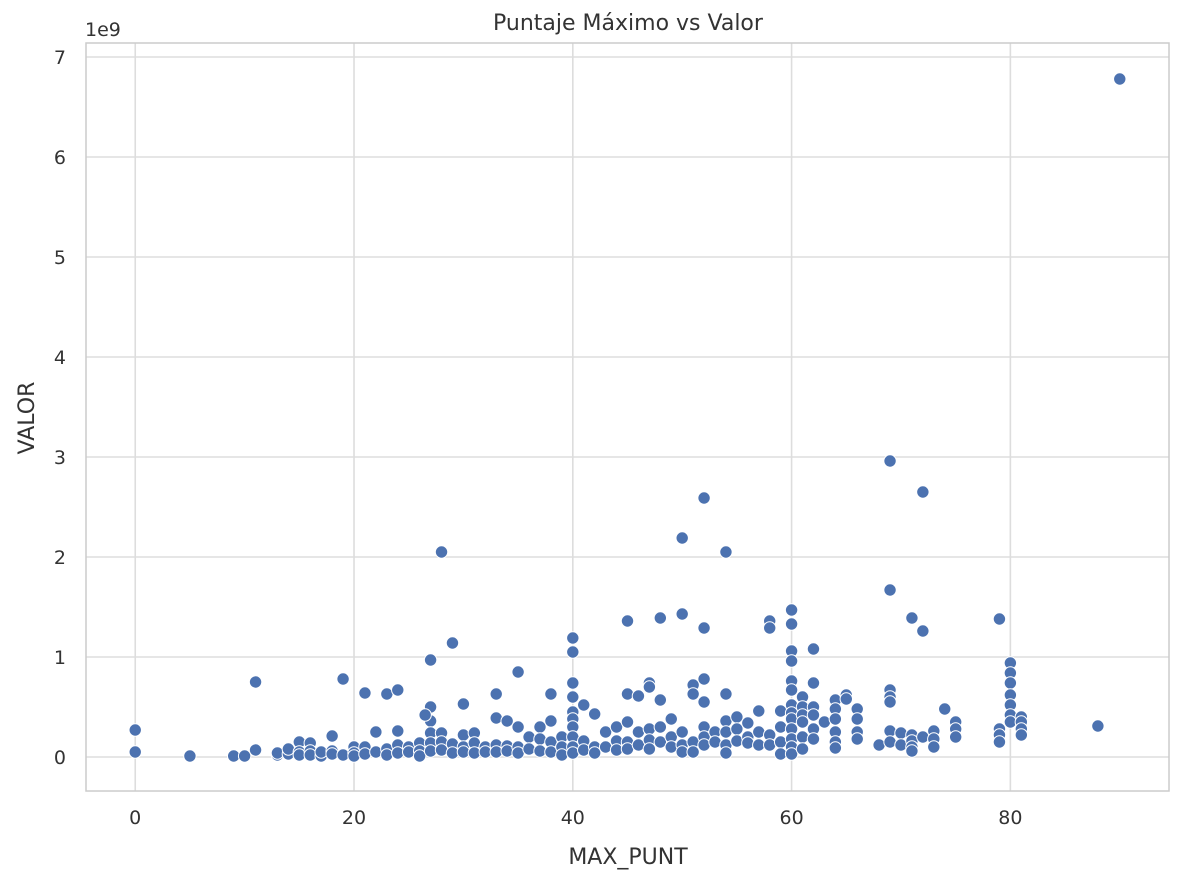 The image size is (1182, 877). Describe the element at coordinates (27, 418) in the screenshot. I see `y-axis-label: VALOR` at that location.